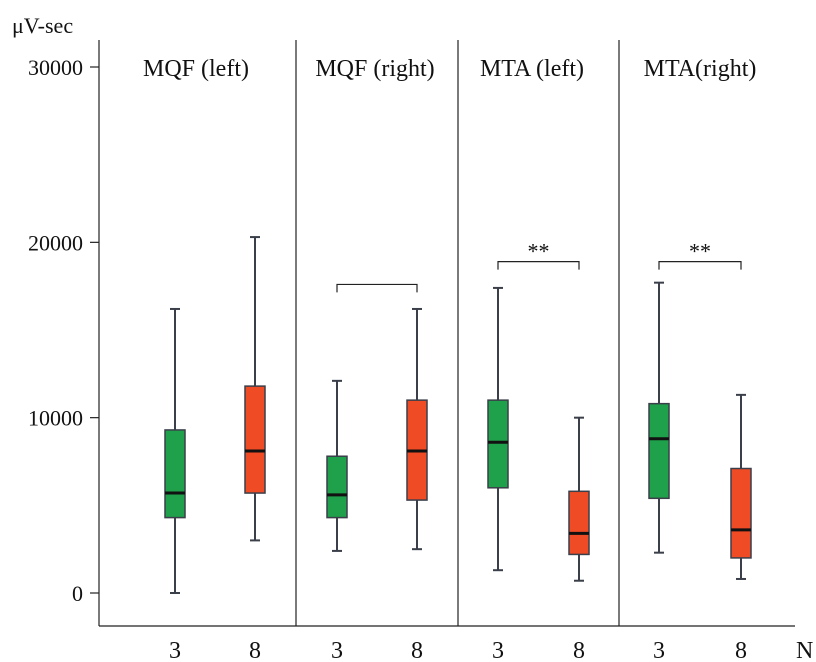 This screenshot has height=662, width=816. Describe the element at coordinates (204, 359) in the screenshot. I see `panel-1: MQF (left) 3 8` at that location.